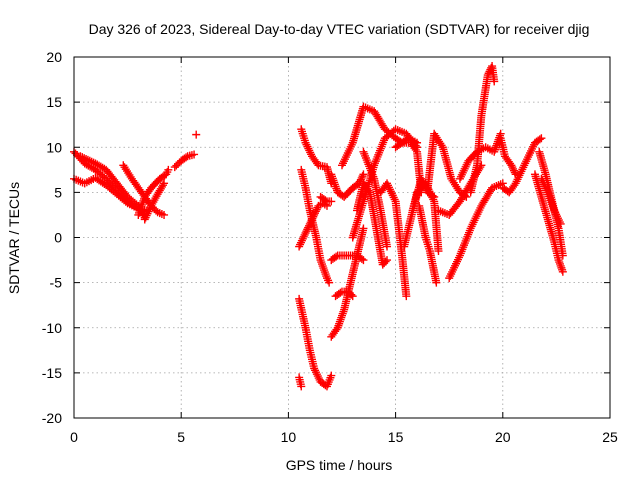  What do you see at coordinates (396, 437) in the screenshot?
I see `x-tick-label: 15` at bounding box center [396, 437].